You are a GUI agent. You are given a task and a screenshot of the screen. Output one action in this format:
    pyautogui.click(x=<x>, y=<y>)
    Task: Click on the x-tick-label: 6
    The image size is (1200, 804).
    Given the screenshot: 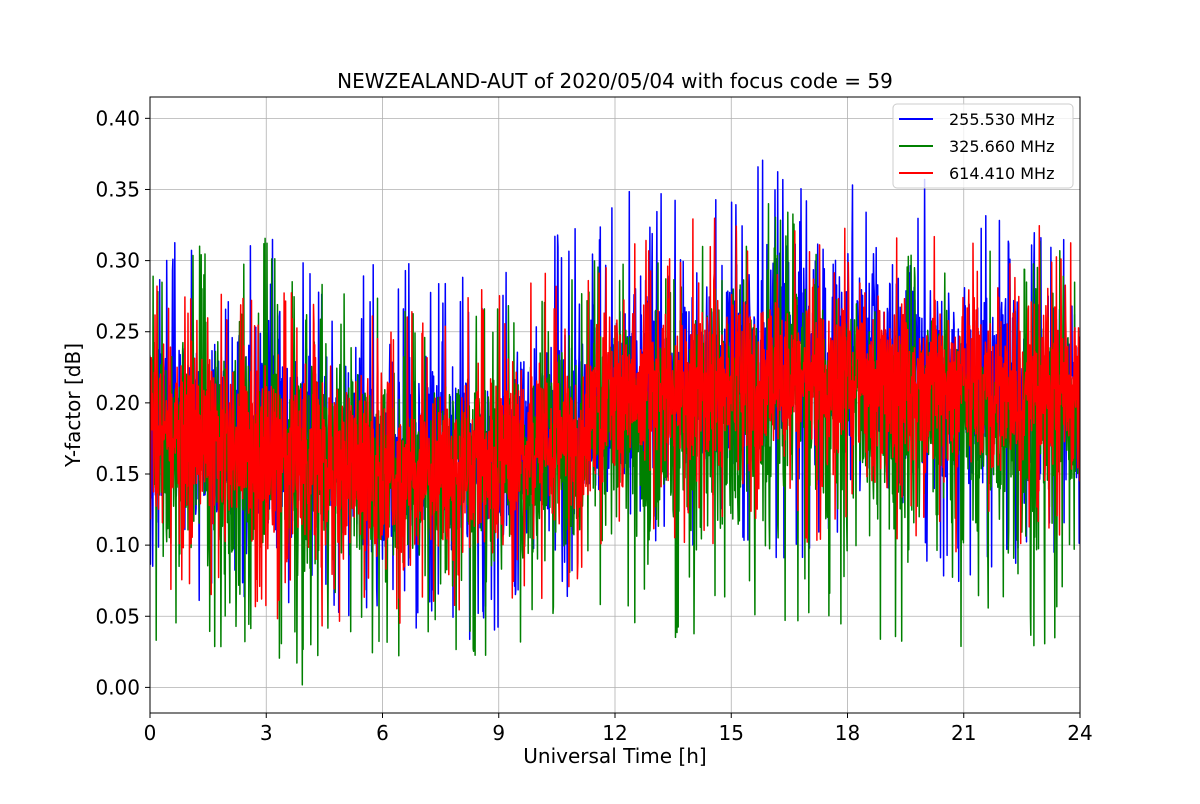 What is the action you would take?
    pyautogui.click(x=382, y=733)
    